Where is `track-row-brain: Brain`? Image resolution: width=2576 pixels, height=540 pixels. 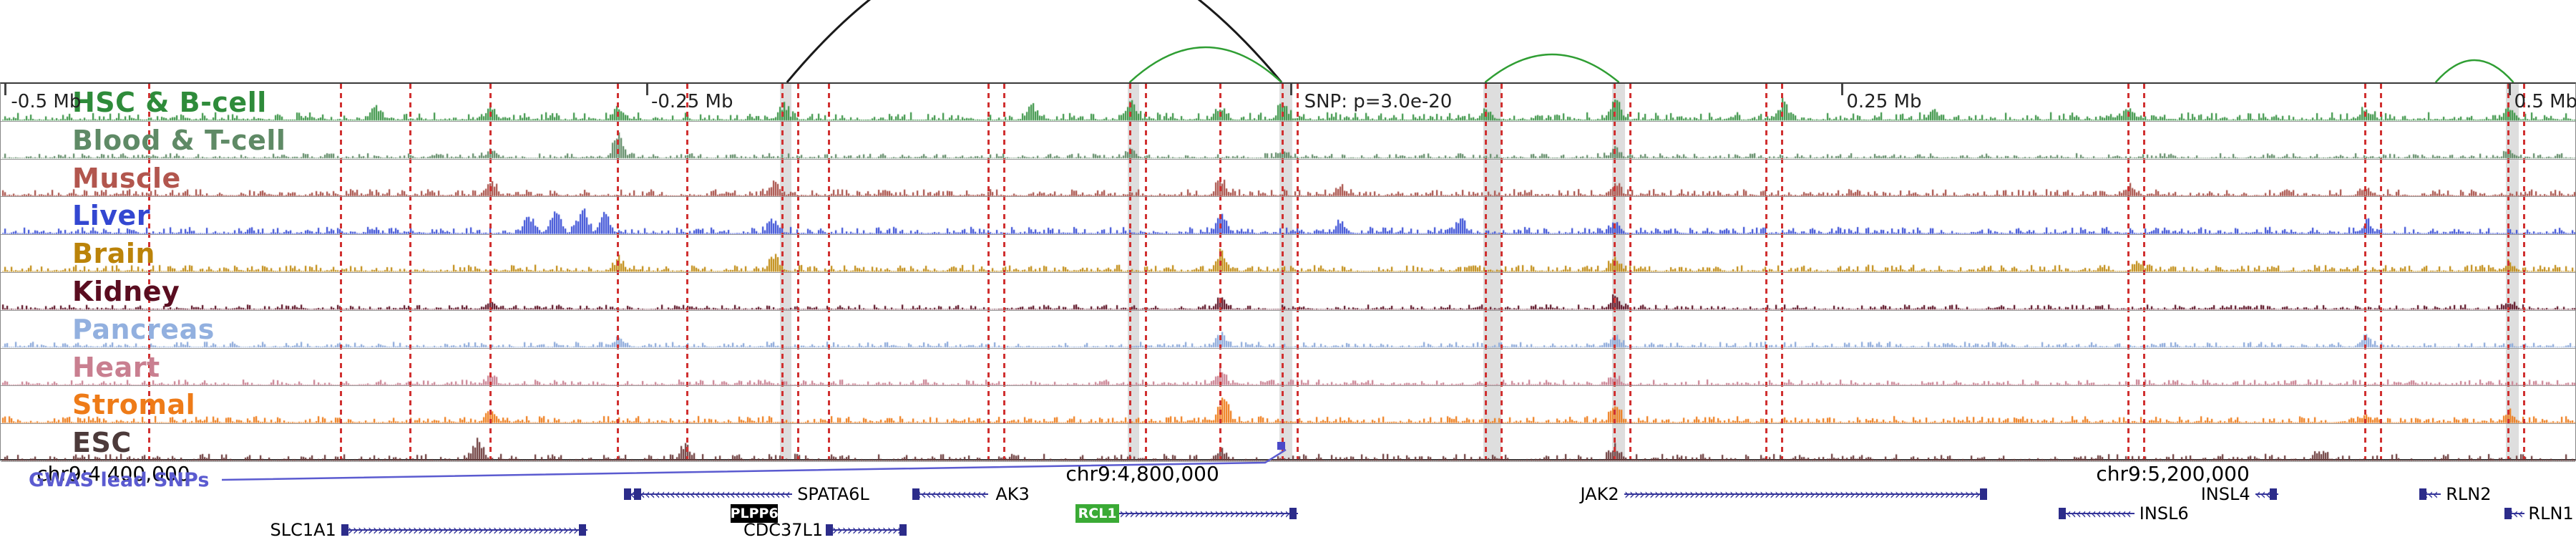 track-row-brain: Brain is located at coordinates (1288, 254).